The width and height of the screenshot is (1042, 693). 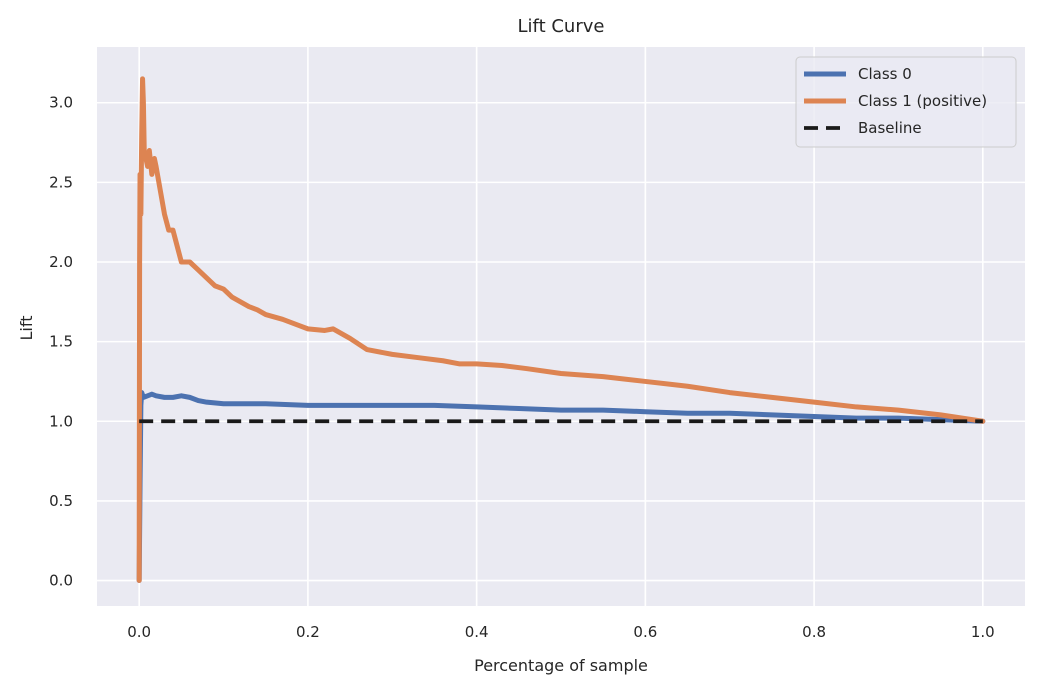 I want to click on y-tick-label: 3.0, so click(x=61, y=103).